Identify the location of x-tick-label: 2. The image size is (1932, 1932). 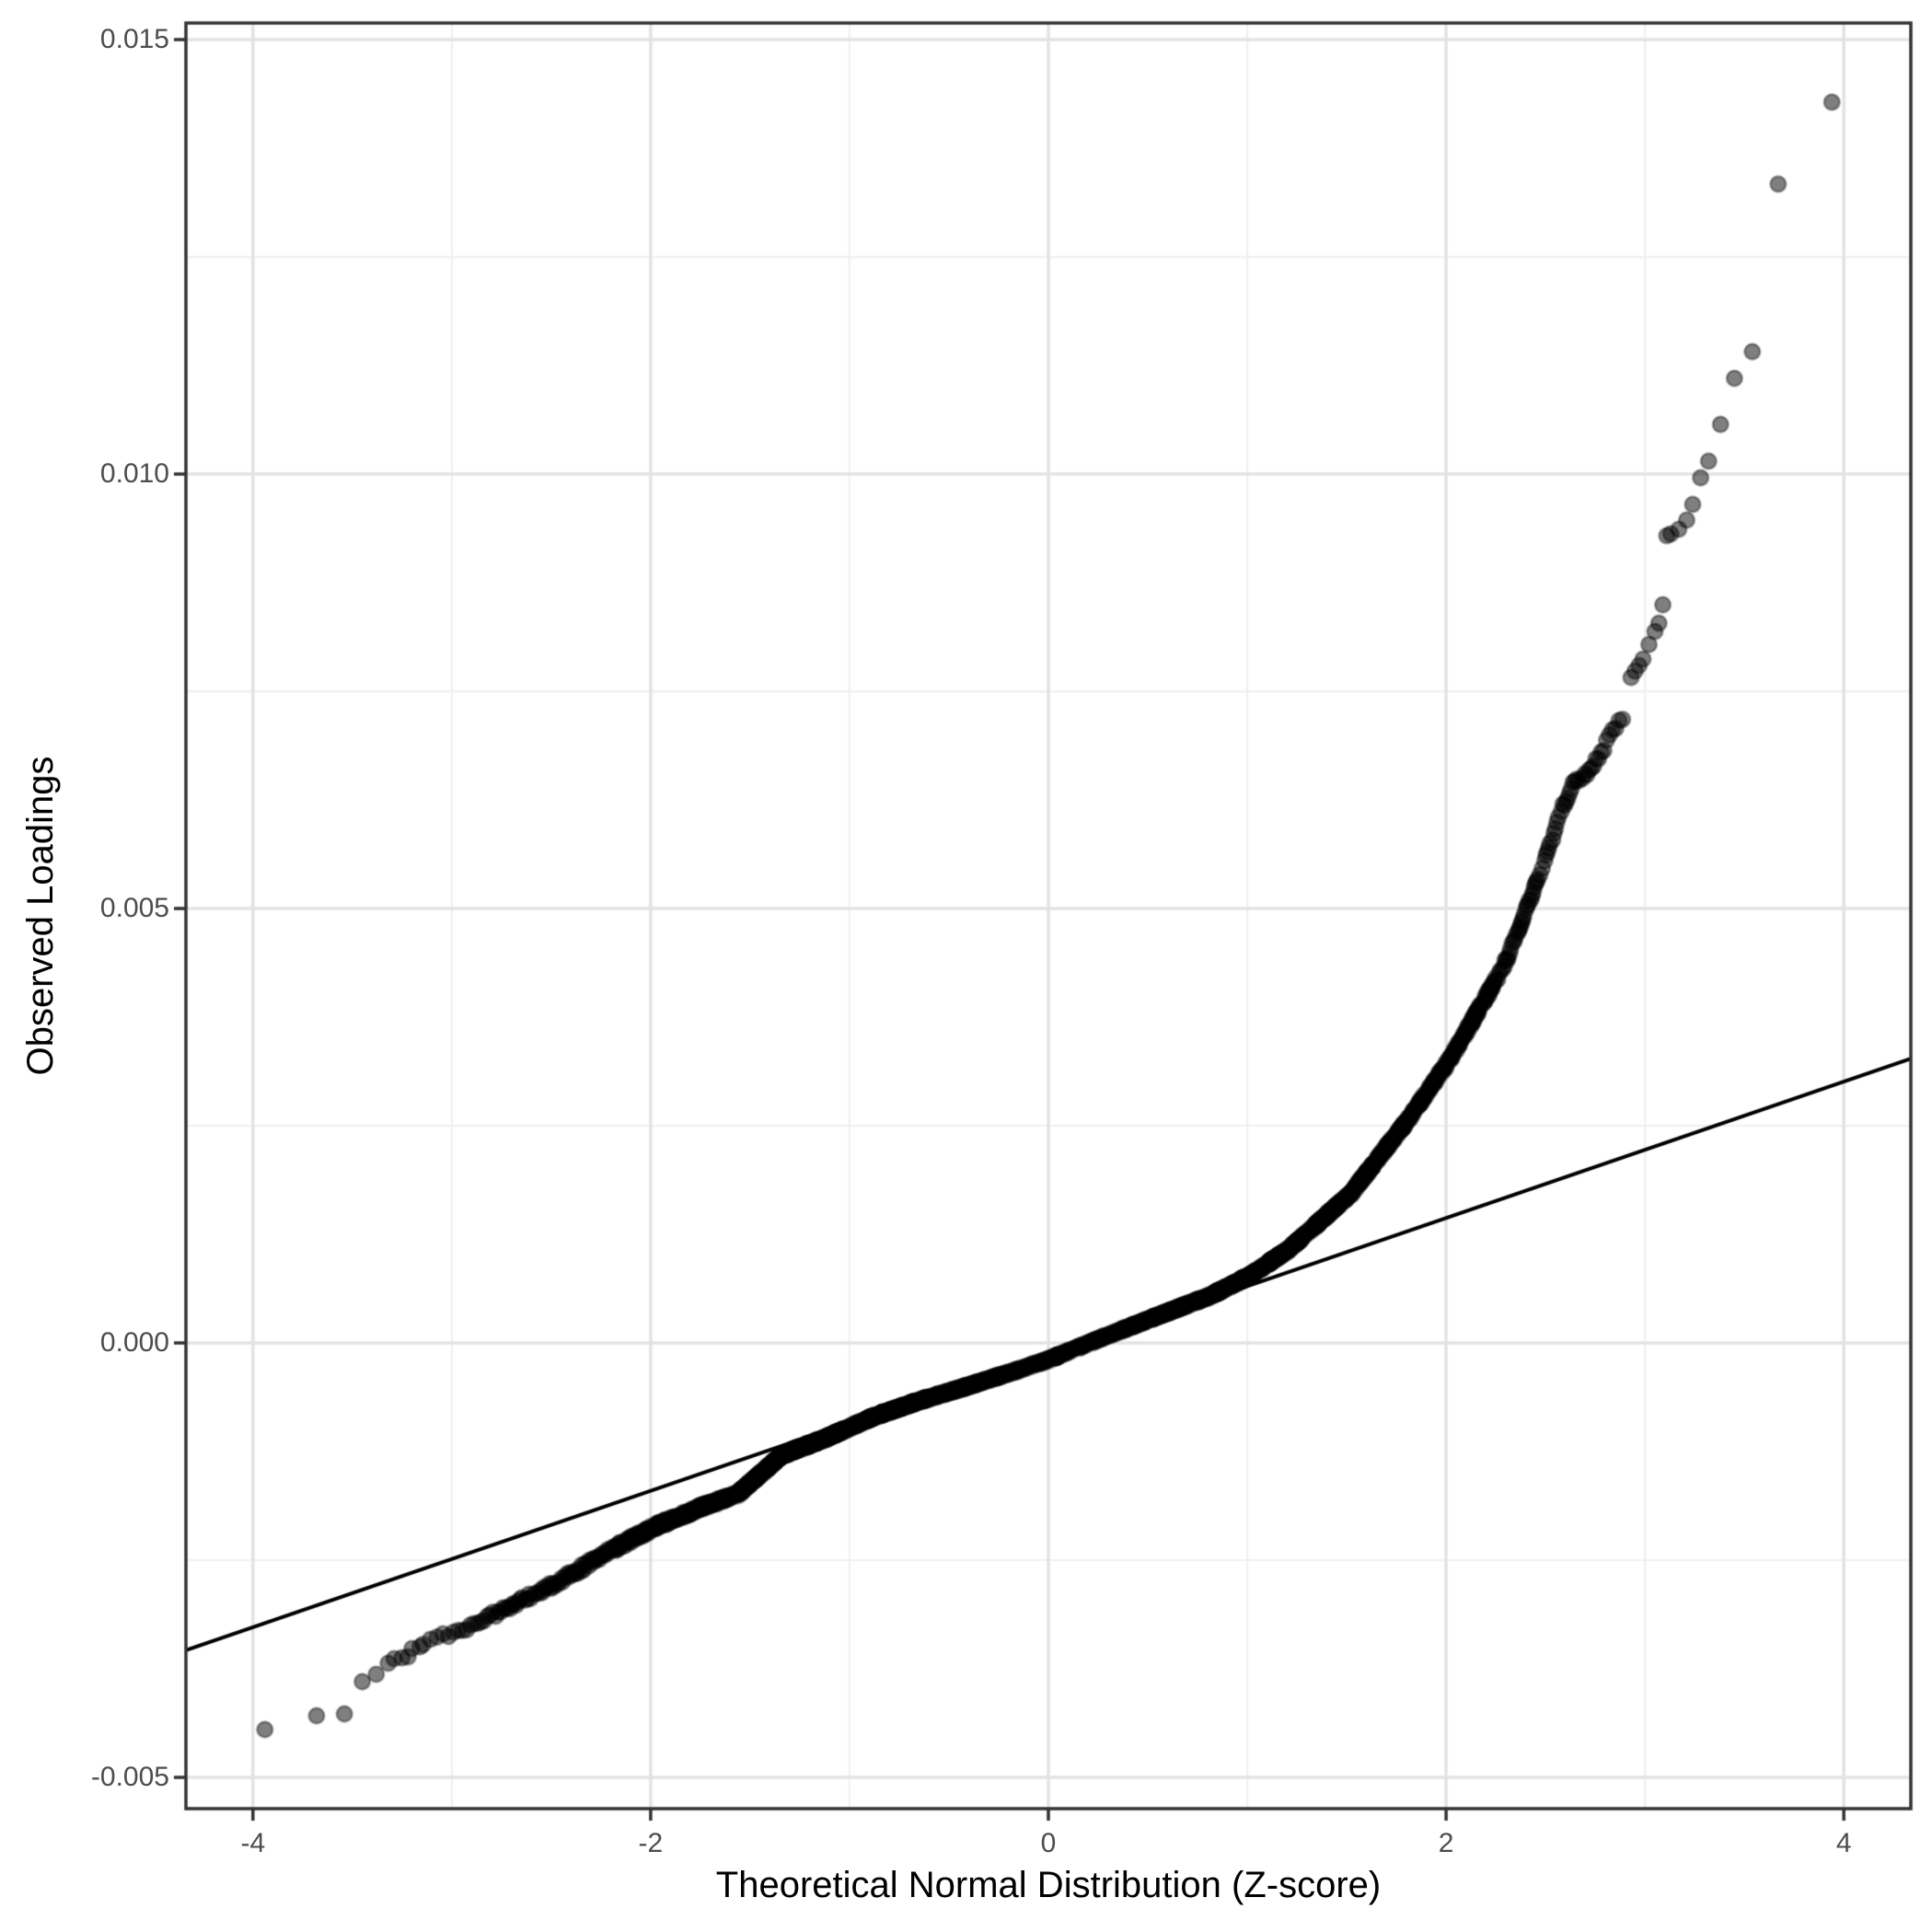
(1446, 1843).